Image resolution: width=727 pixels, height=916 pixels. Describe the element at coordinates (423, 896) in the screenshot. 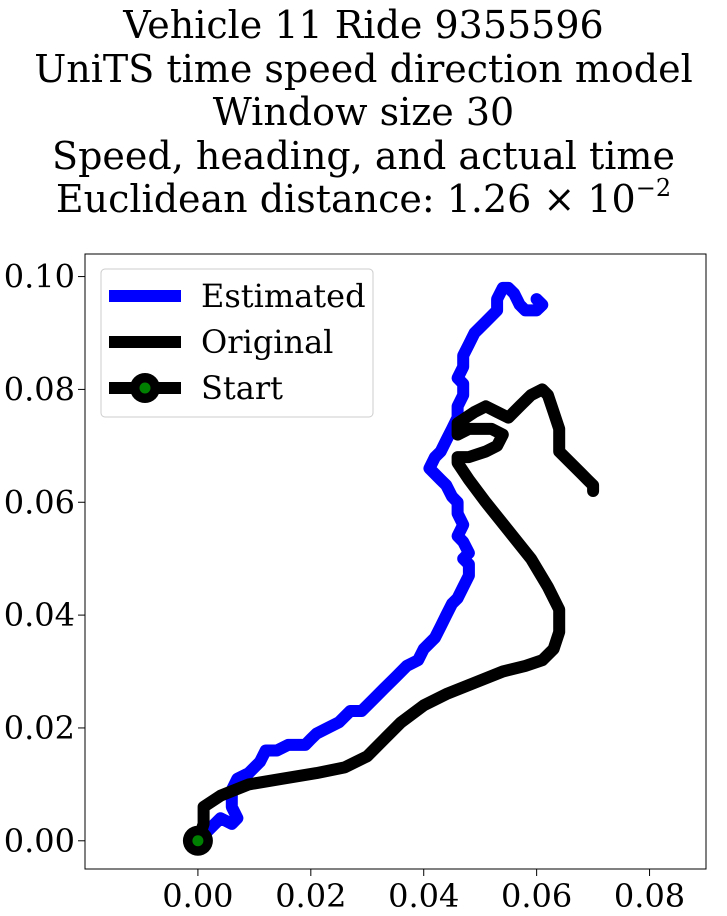

I see `x-tick-label: 0.04` at that location.